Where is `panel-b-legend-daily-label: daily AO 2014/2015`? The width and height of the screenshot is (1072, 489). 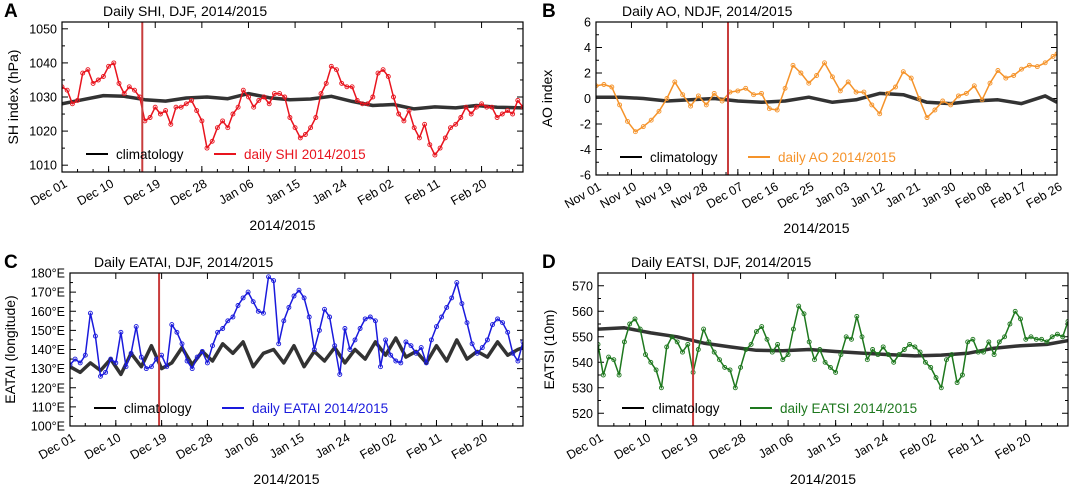 panel-b-legend-daily-label: daily AO 2014/2015 is located at coordinates (837, 157).